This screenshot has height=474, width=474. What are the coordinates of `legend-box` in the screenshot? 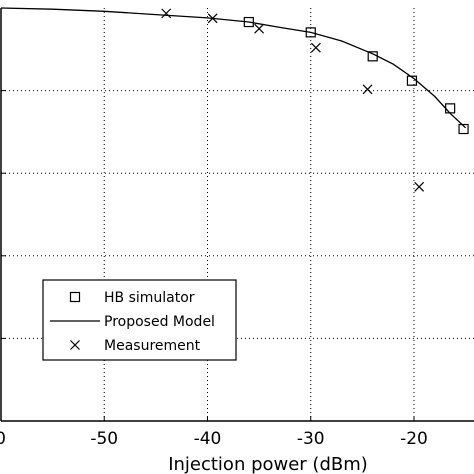 It's located at (139, 320).